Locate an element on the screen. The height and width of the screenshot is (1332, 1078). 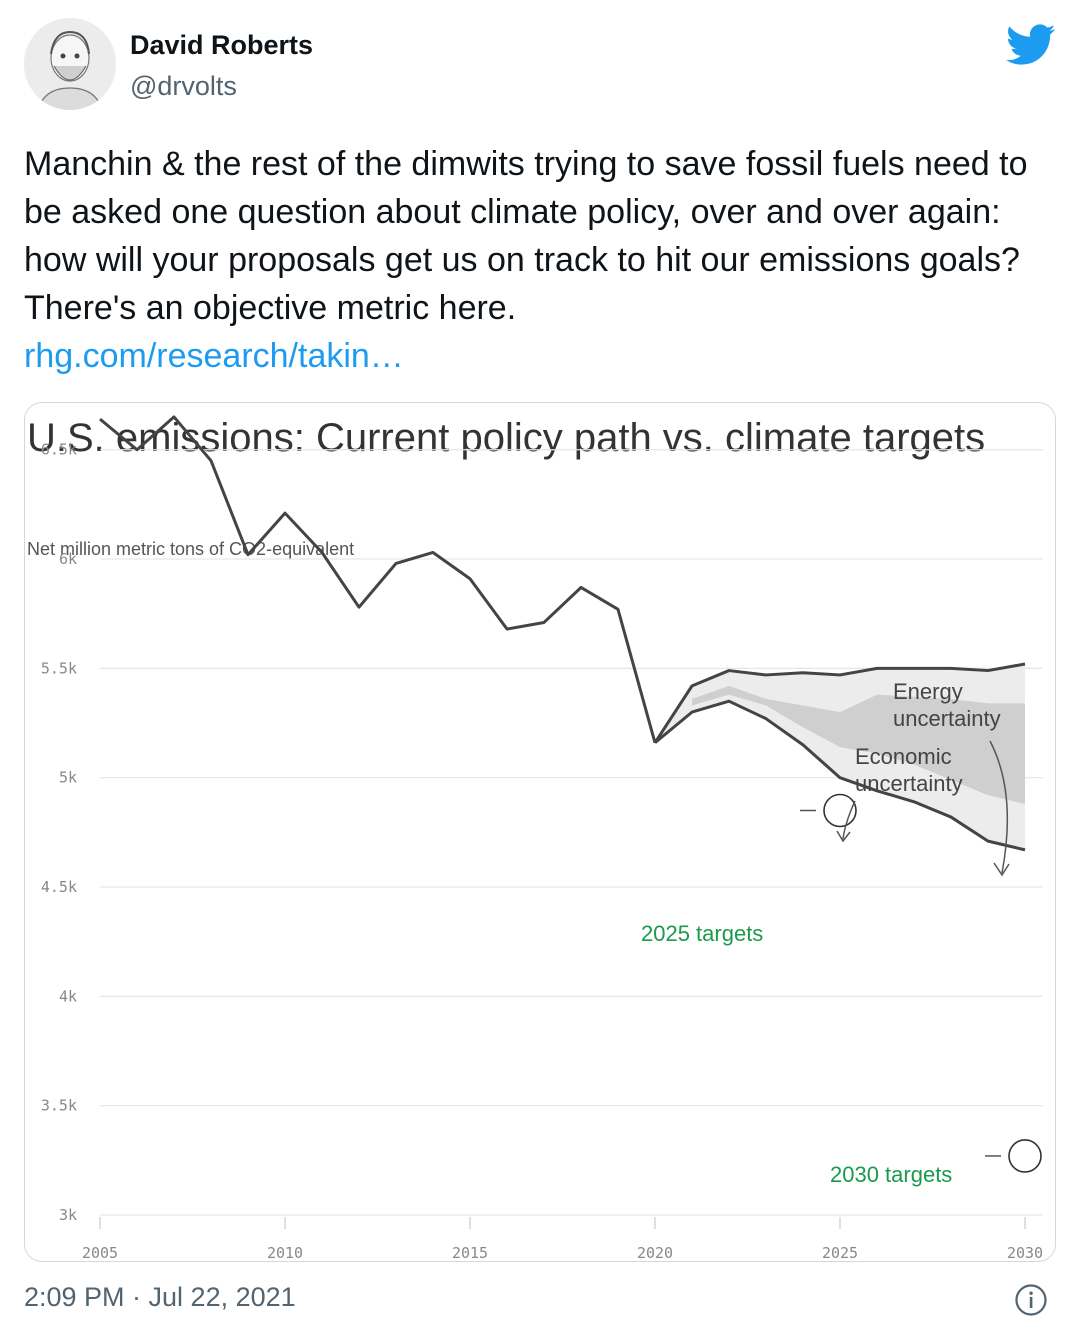
target-2025-label: 2025 targets is located at coordinates (702, 933).